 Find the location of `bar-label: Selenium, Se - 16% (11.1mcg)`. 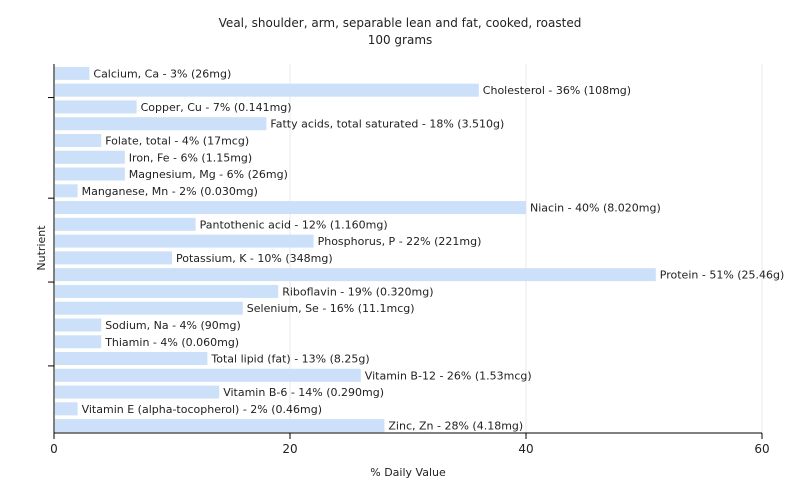

bar-label: Selenium, Se - 16% (11.1mcg) is located at coordinates (331, 308).